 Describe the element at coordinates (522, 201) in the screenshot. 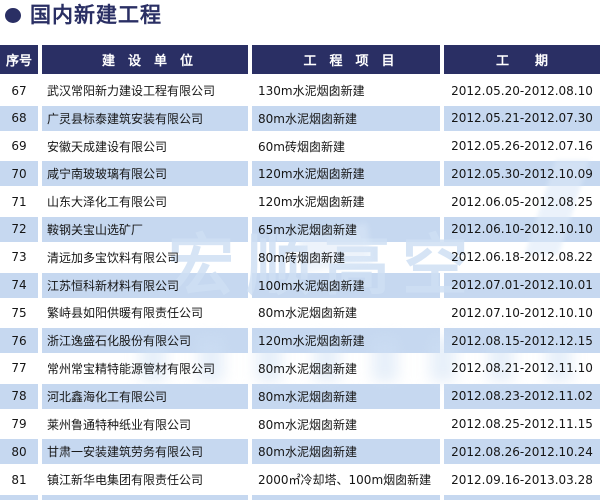

I see `period-cell: 2012.06.05-2012.08.25` at that location.